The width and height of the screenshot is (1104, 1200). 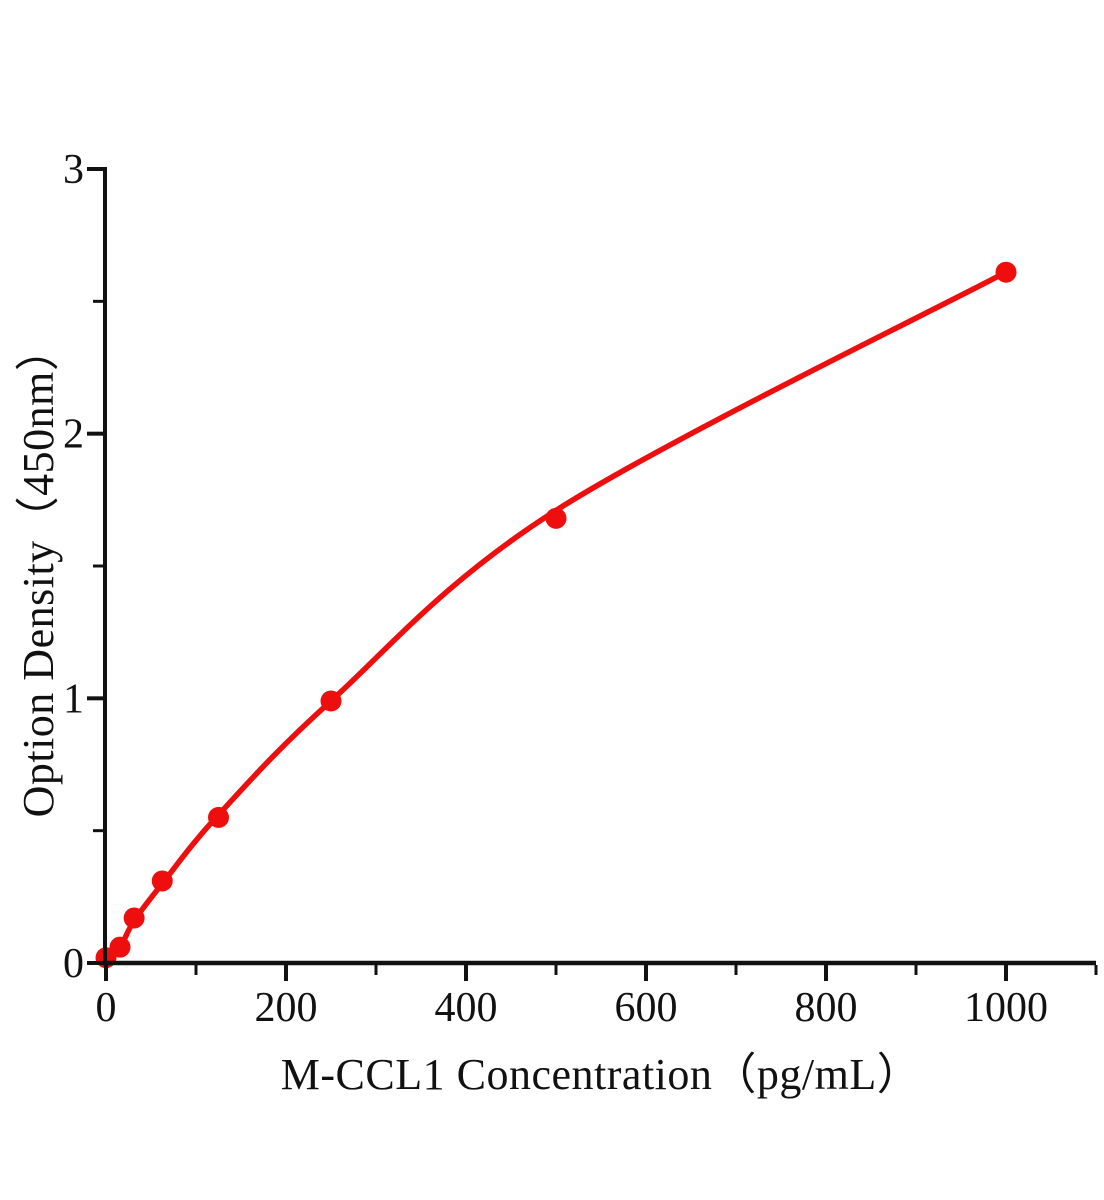 What do you see at coordinates (466, 1008) in the screenshot?
I see `x-axis-tick-label: 400` at bounding box center [466, 1008].